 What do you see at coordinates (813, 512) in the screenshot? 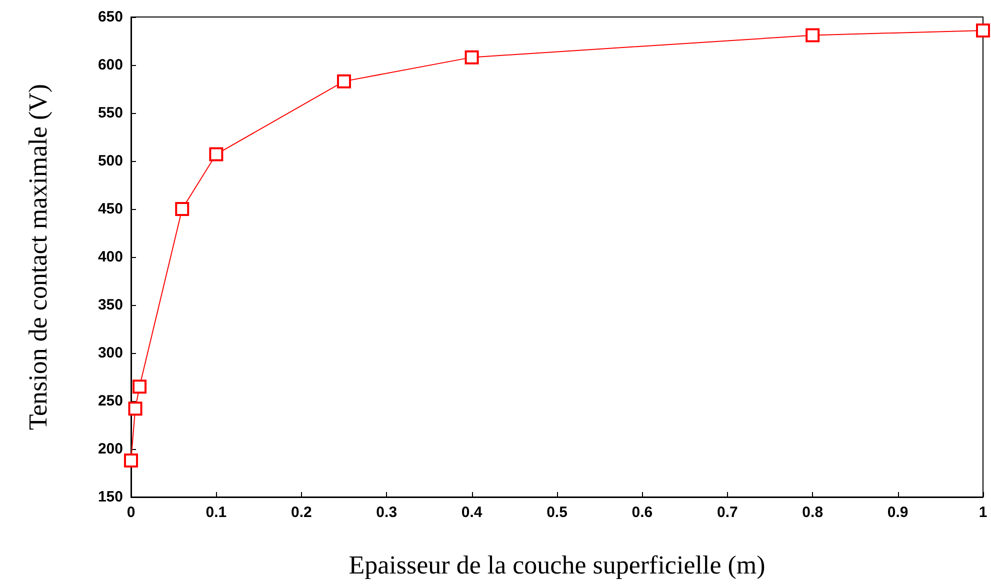
I see `x-tick-label: 0.8` at bounding box center [813, 512].